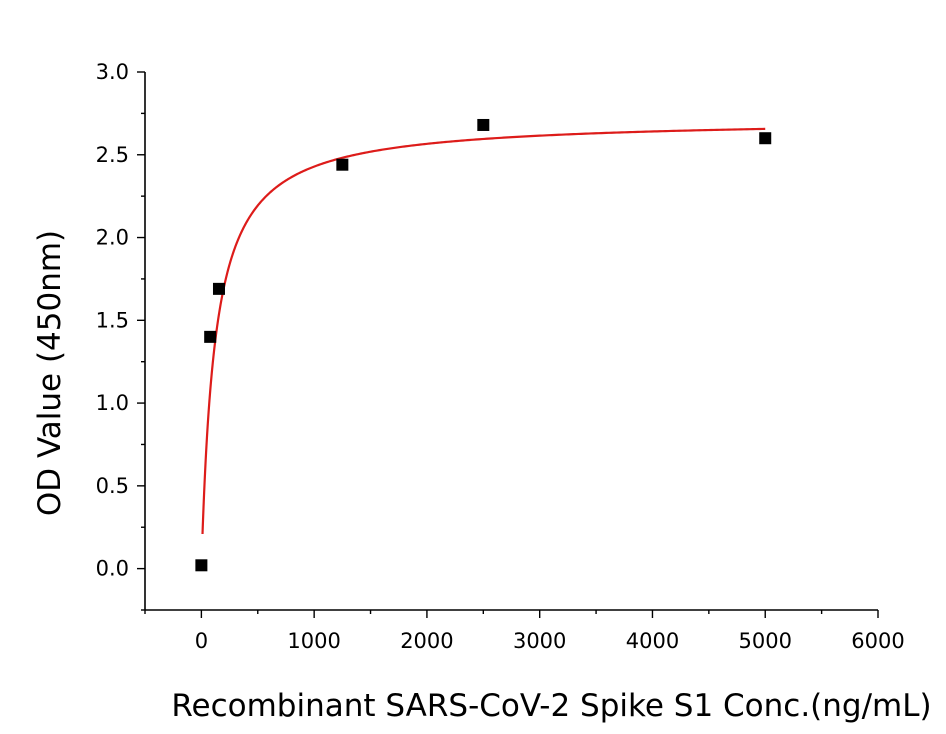 Image resolution: width=946 pixels, height=734 pixels. What do you see at coordinates (112, 238) in the screenshot?
I see `y-tick-label: 2.0` at bounding box center [112, 238].